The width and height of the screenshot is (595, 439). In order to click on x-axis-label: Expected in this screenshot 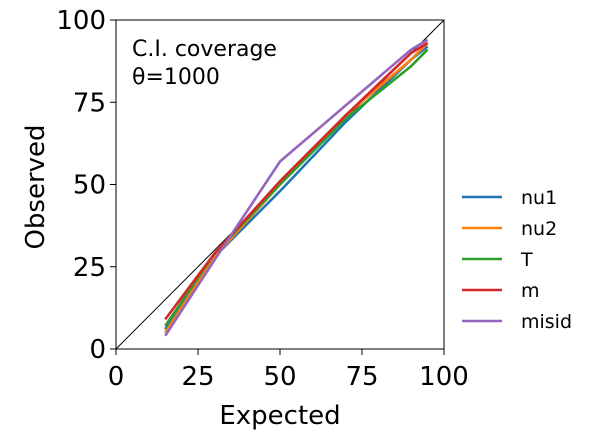, I will do `click(279, 416)`.